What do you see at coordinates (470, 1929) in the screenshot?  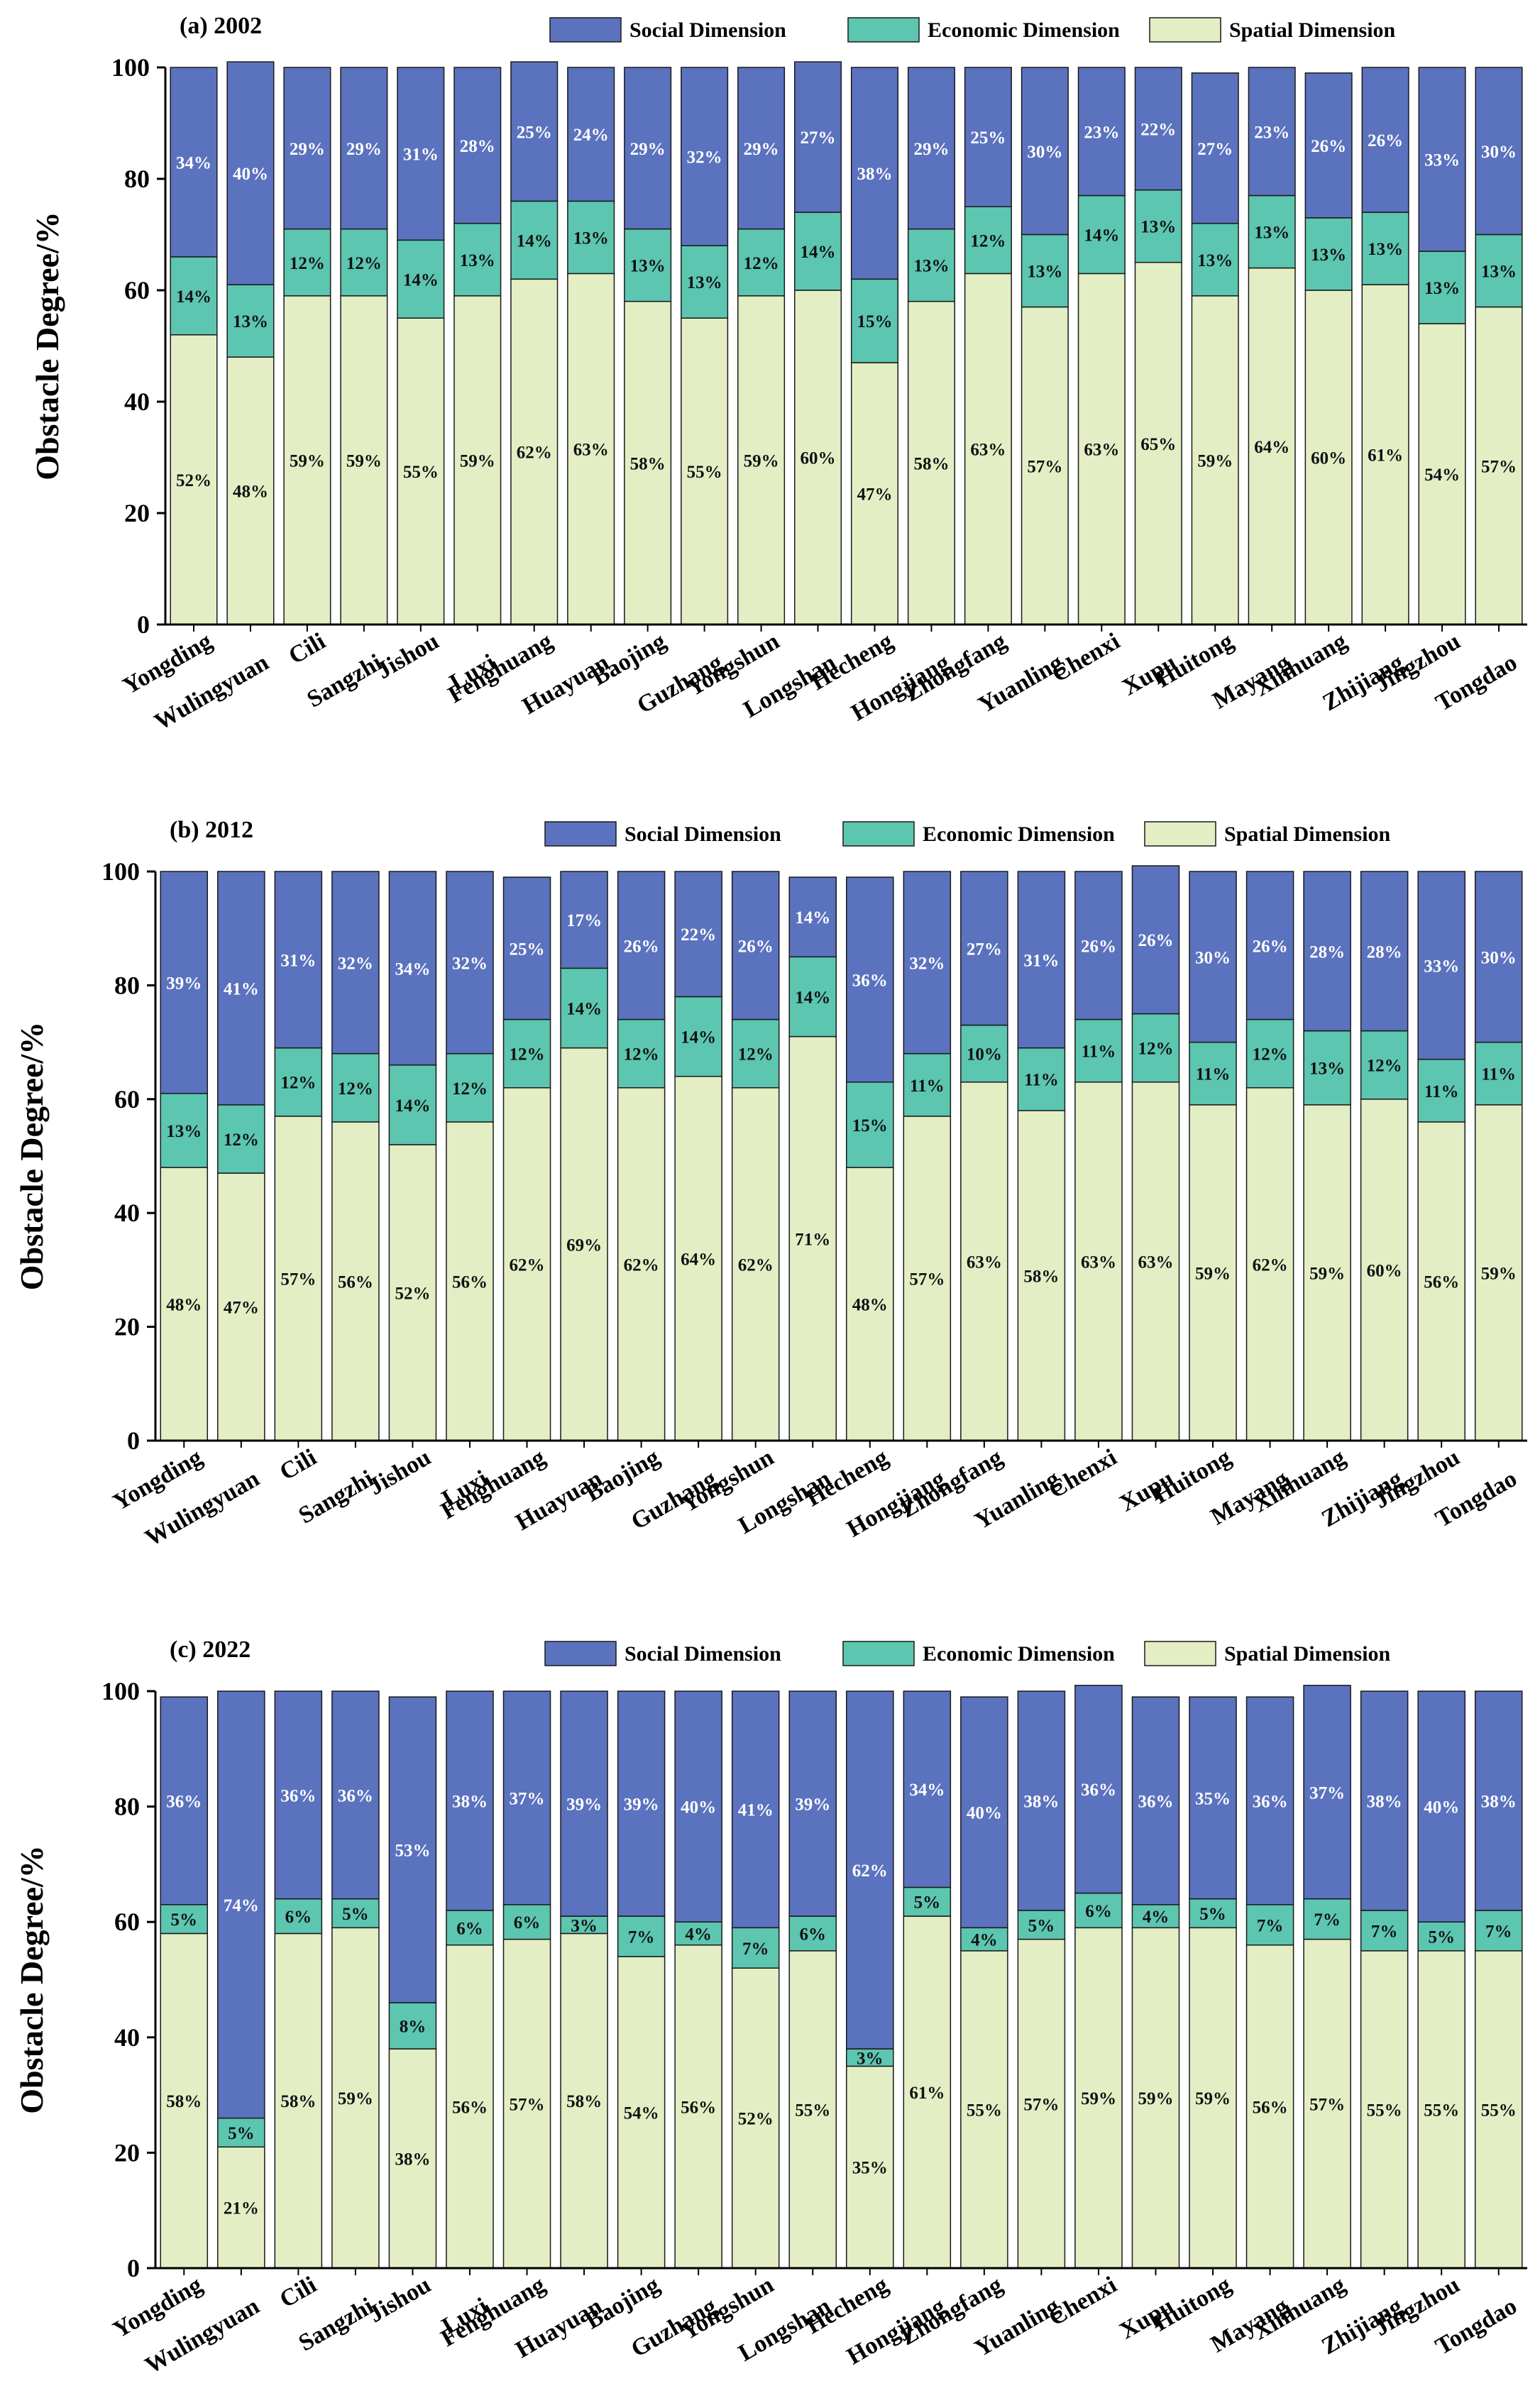 I see `data-label-economic-luxi: 6%` at bounding box center [470, 1929].